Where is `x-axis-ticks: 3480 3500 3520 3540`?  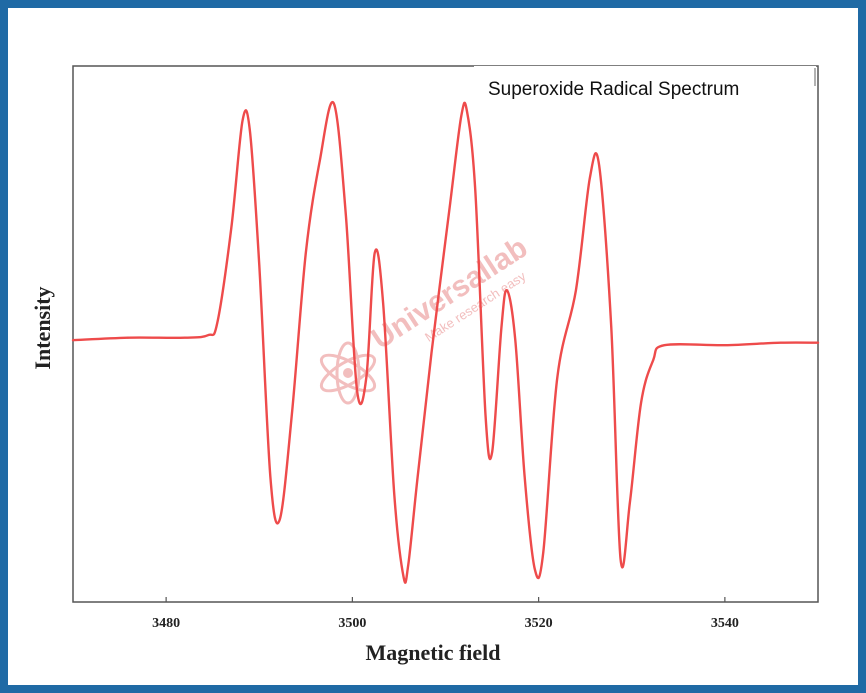
x-axis-ticks: 3480 3500 3520 3540 is located at coordinates (445, 614).